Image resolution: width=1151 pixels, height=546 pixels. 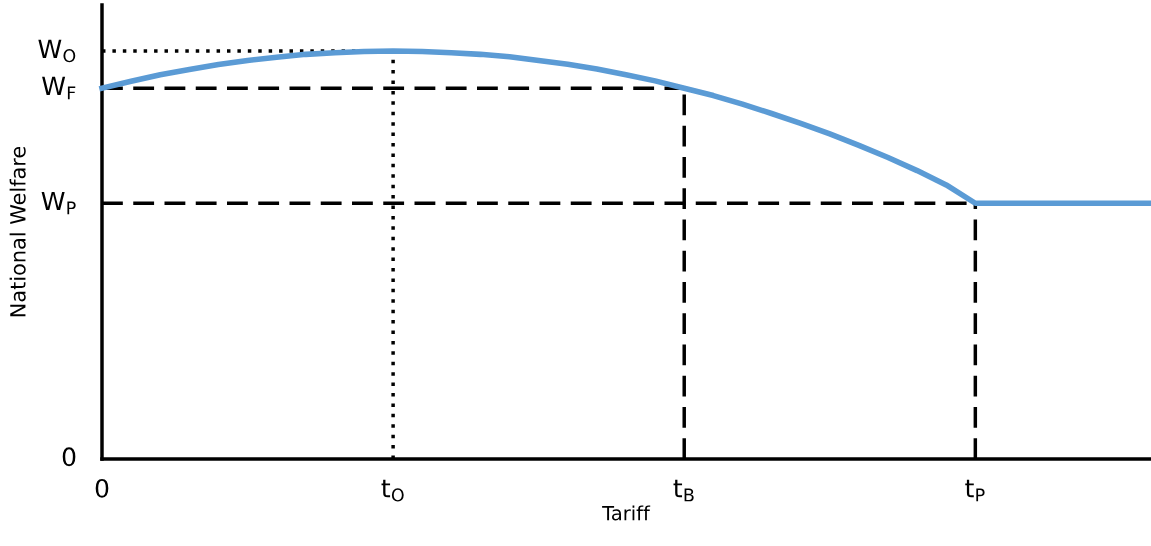 I want to click on ref-line-label: W$_{P}$, so click(x=58, y=203).